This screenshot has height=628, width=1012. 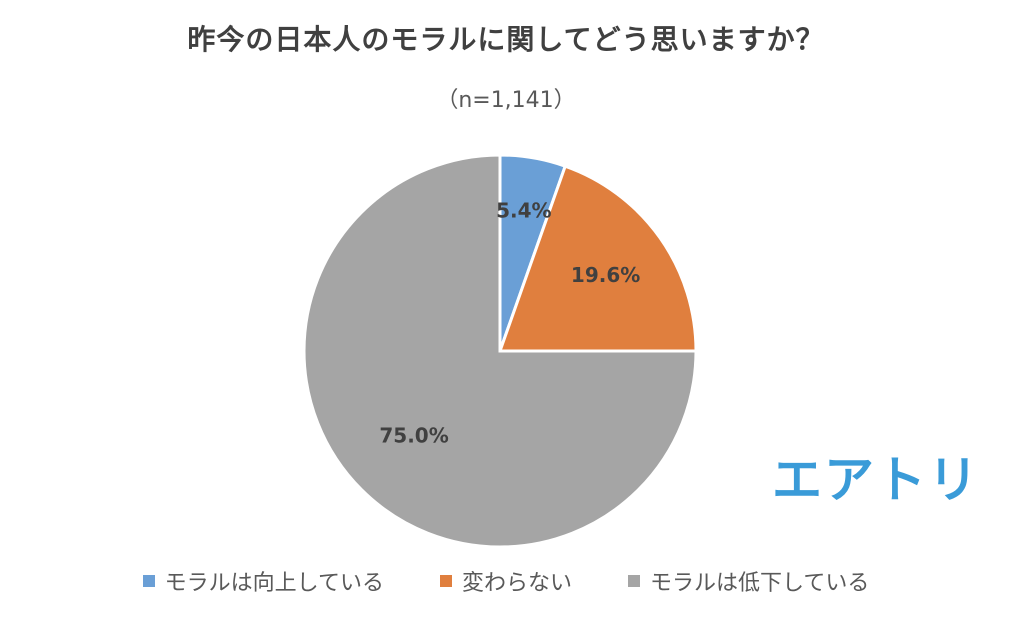 What do you see at coordinates (274, 583) in the screenshot?
I see `legend-label-improving: モラルは向上している` at bounding box center [274, 583].